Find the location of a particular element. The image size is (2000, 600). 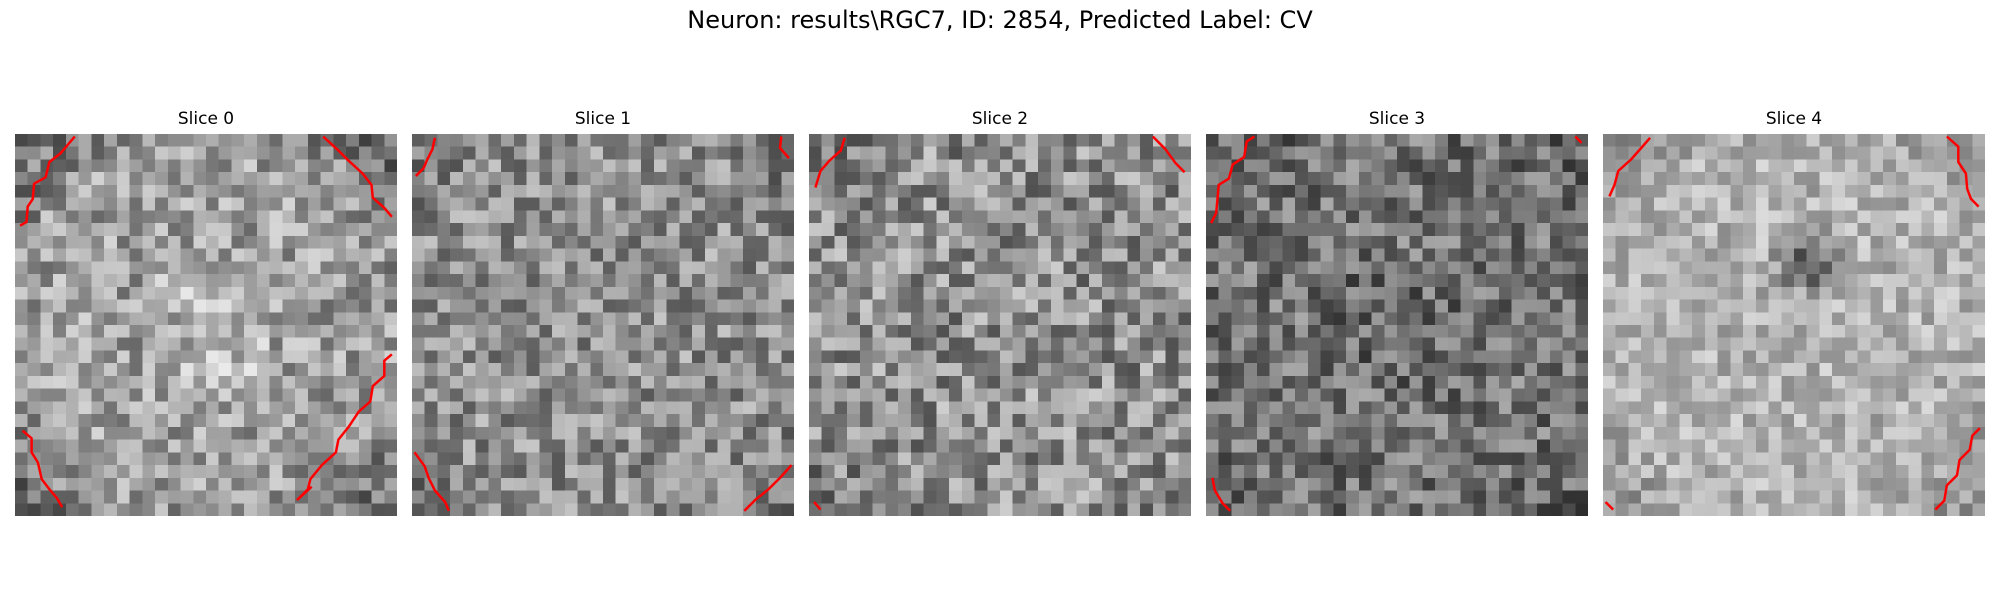

slice-panel-0: Slice 0 is located at coordinates (206, 312).